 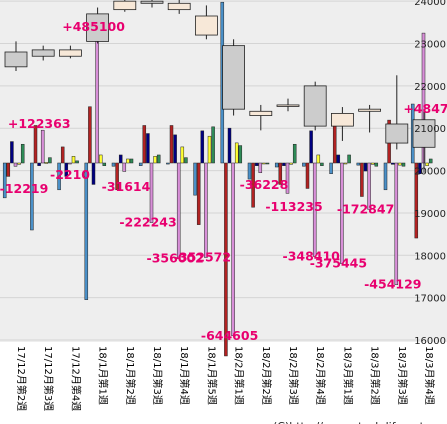 What do you see at coordinates (430, 341) in the screenshot?
I see `y-tick-label-16000: 16000` at bounding box center [430, 341].